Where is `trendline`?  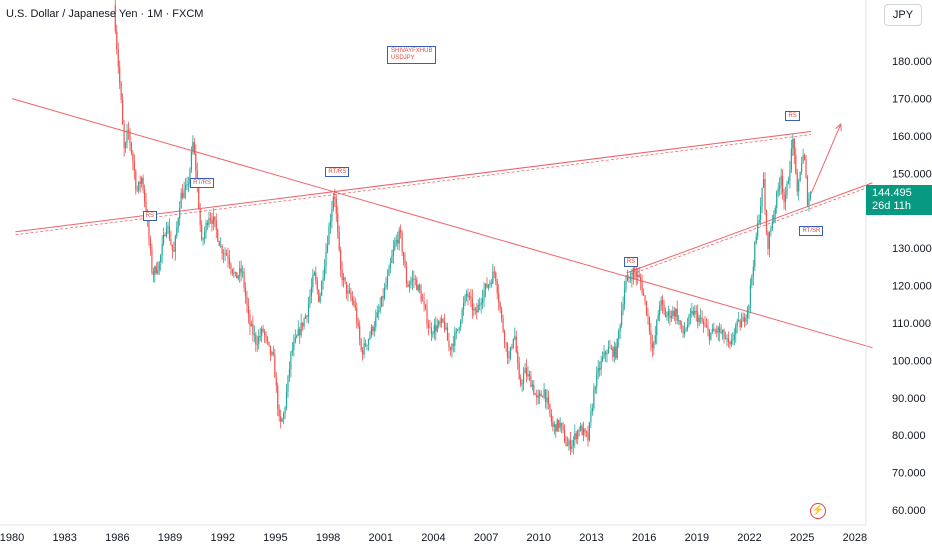
trendline is located at coordinates (749, 228).